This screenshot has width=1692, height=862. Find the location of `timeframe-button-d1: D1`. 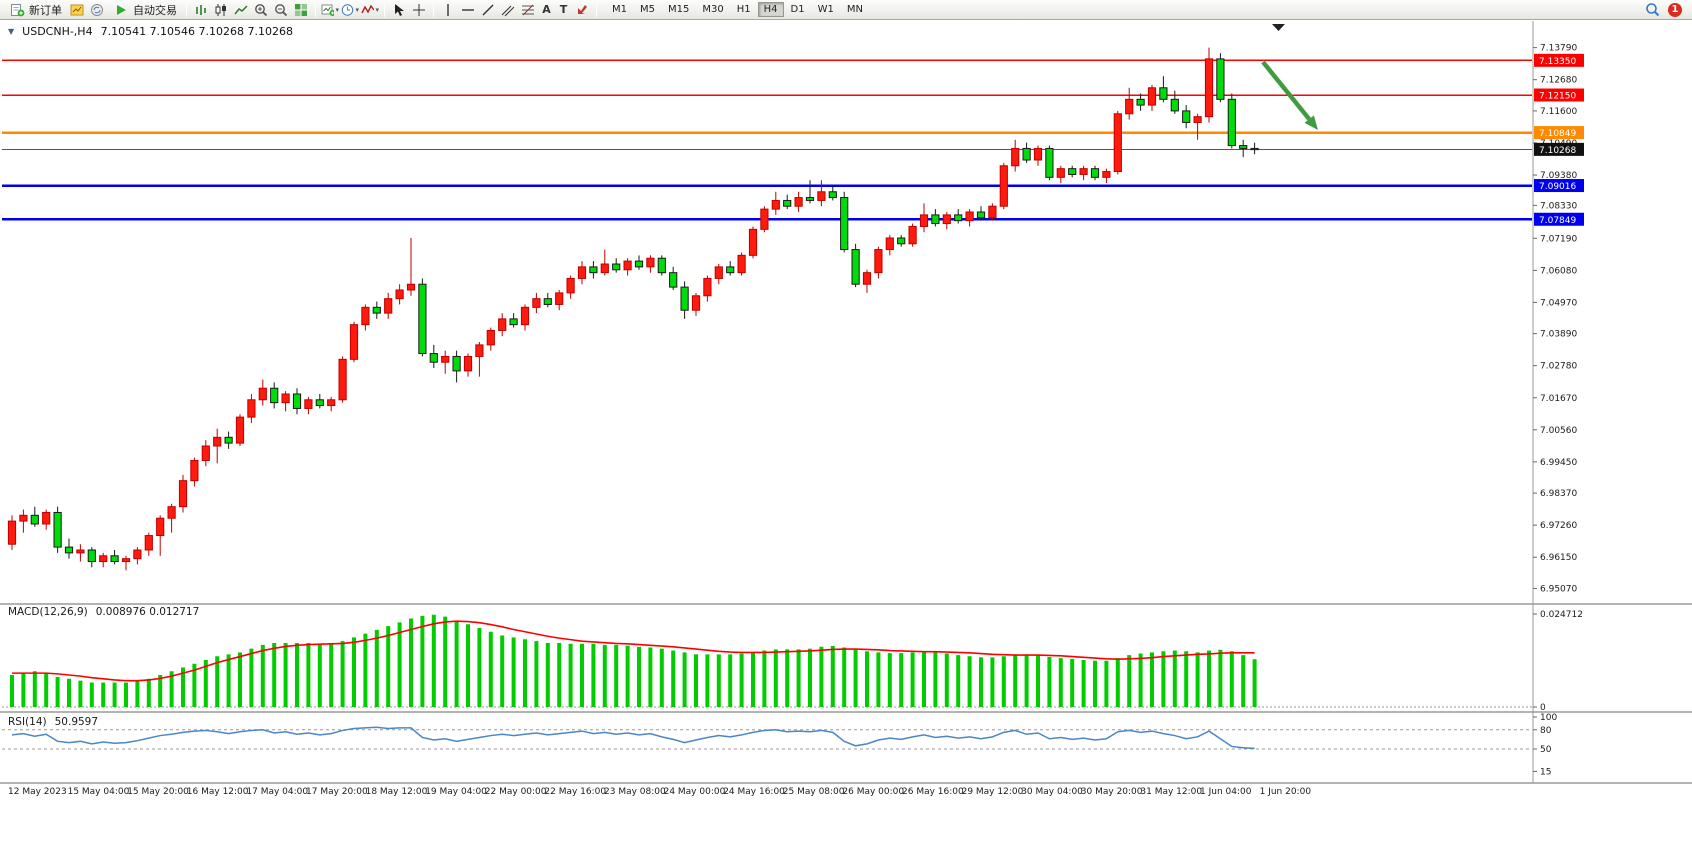

timeframe-button-d1: D1 is located at coordinates (797, 9).